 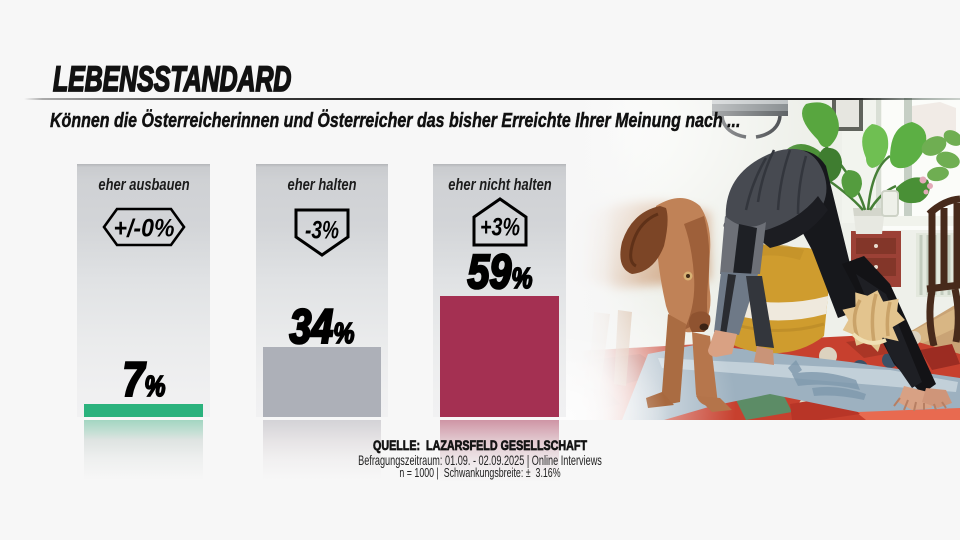 What do you see at coordinates (322, 231) in the screenshot?
I see `svg-text: -3%` at bounding box center [322, 231].